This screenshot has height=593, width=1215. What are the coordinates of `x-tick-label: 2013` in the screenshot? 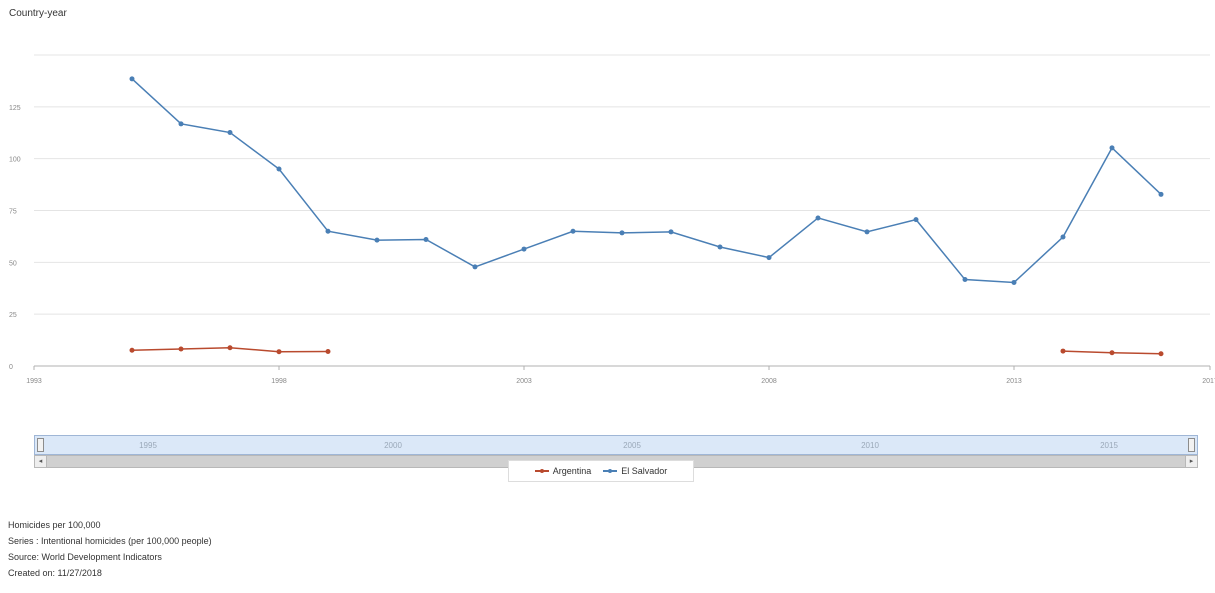 It's located at (1014, 381).